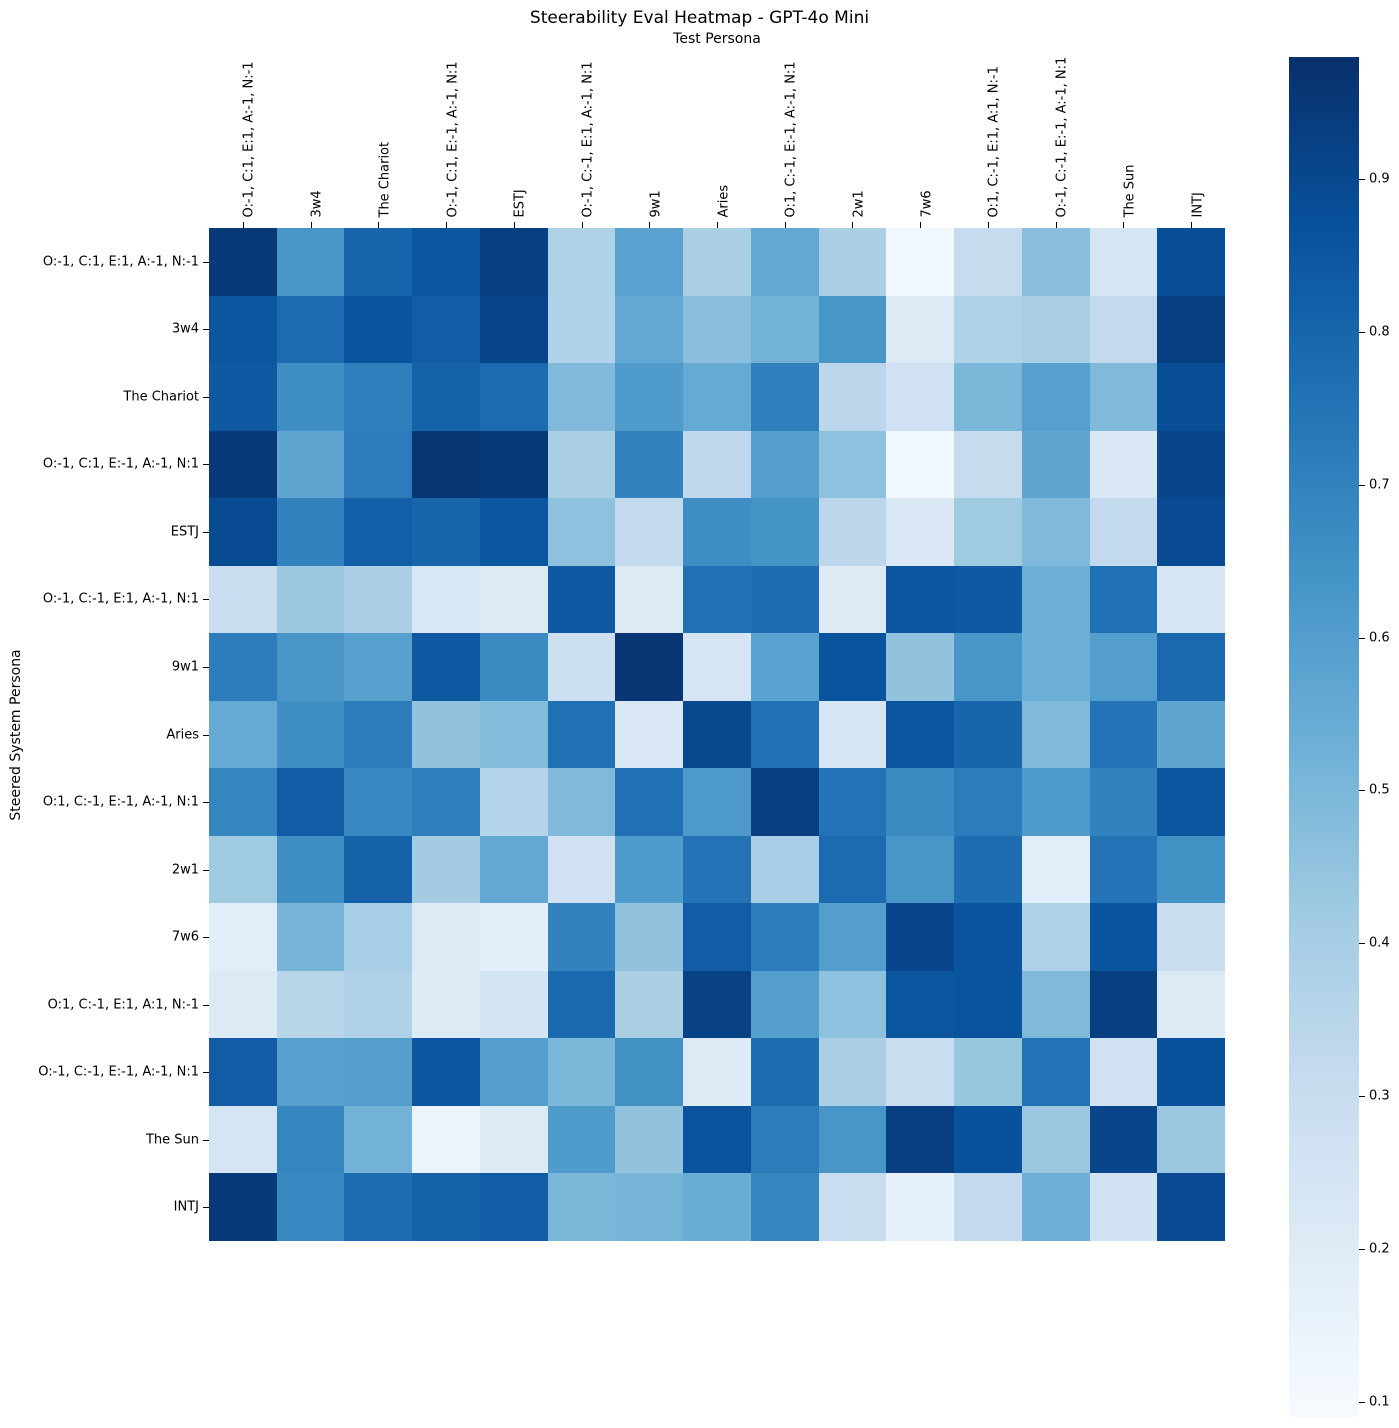 The image size is (1399, 1428). Describe the element at coordinates (184, 532) in the screenshot. I see `y-tick-label: ESTJ` at that location.